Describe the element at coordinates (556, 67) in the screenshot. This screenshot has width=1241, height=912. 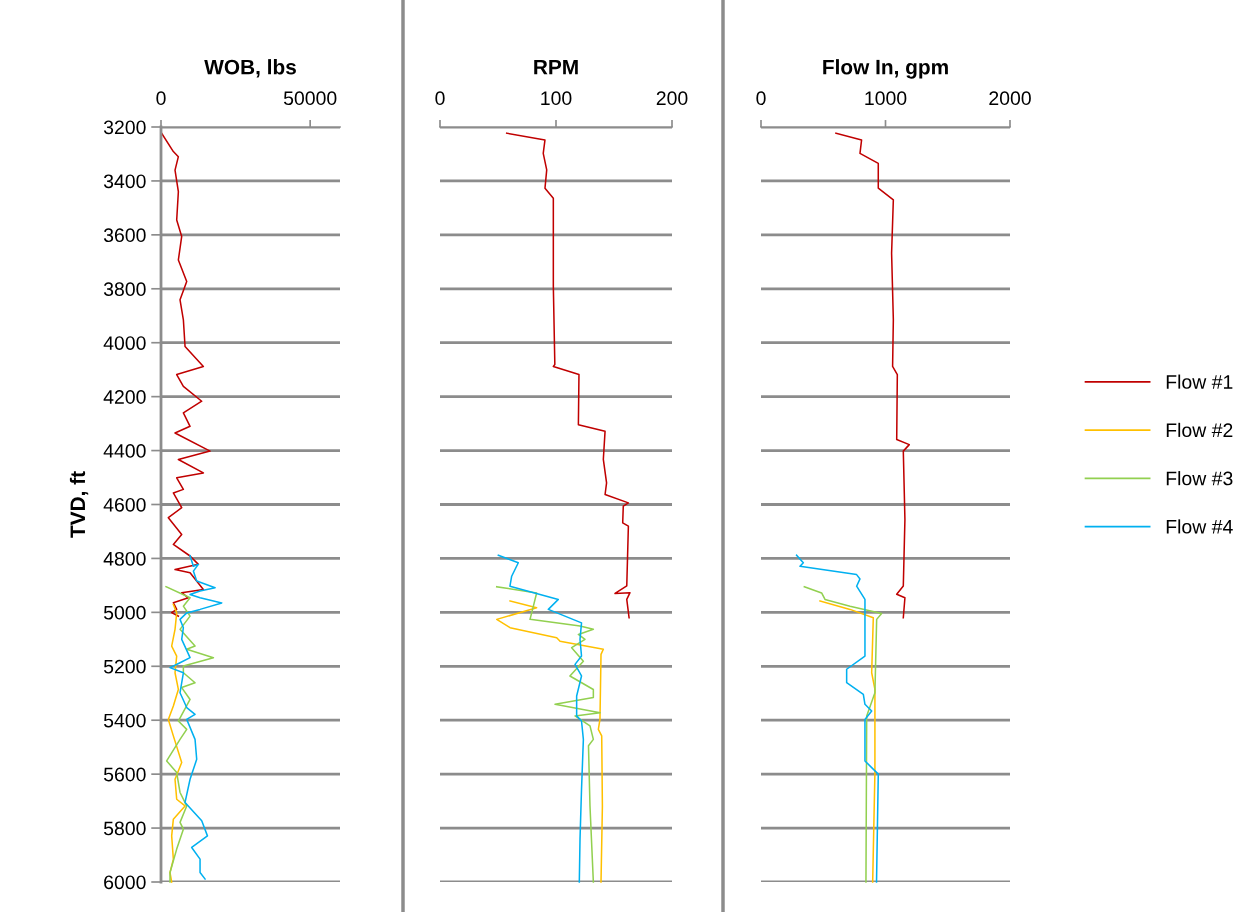
I see `chart-title: RPM` at that location.